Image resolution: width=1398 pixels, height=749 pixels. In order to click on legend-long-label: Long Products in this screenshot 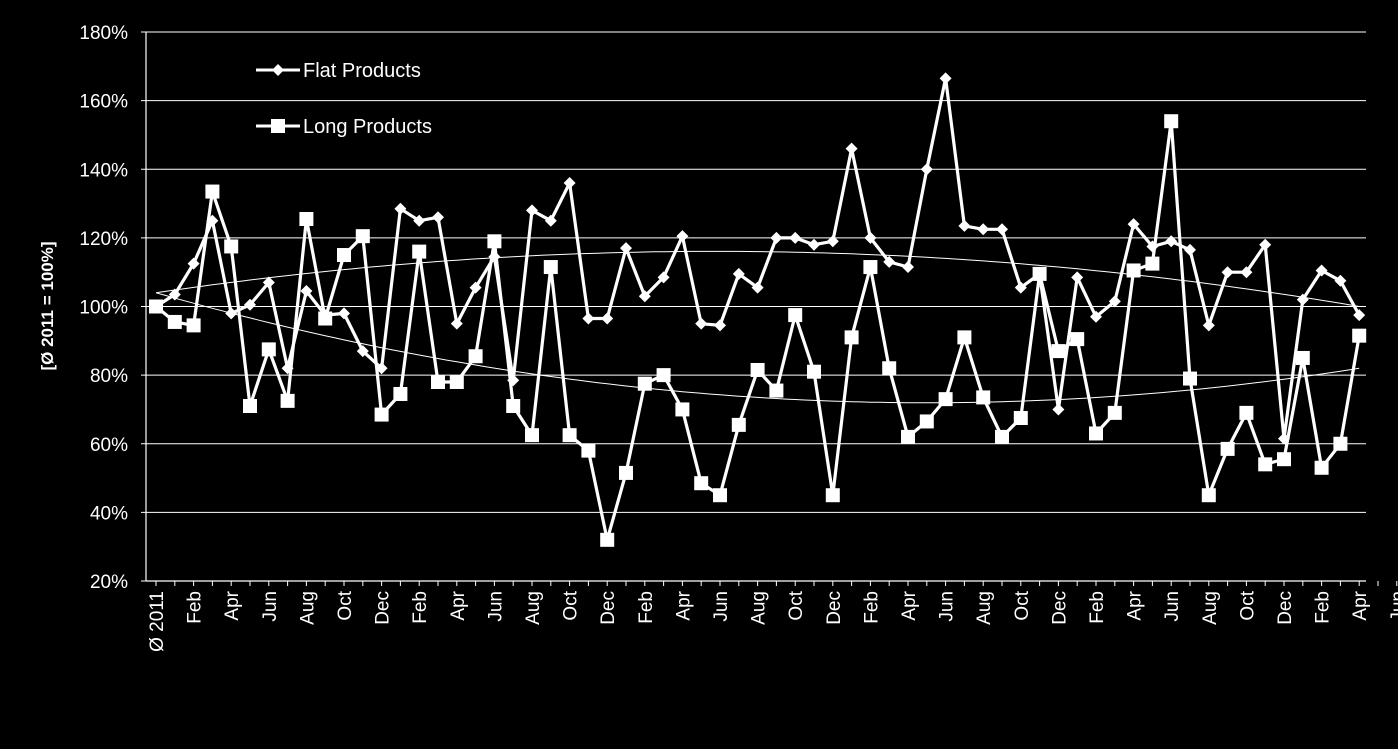, I will do `click(367, 127)`.